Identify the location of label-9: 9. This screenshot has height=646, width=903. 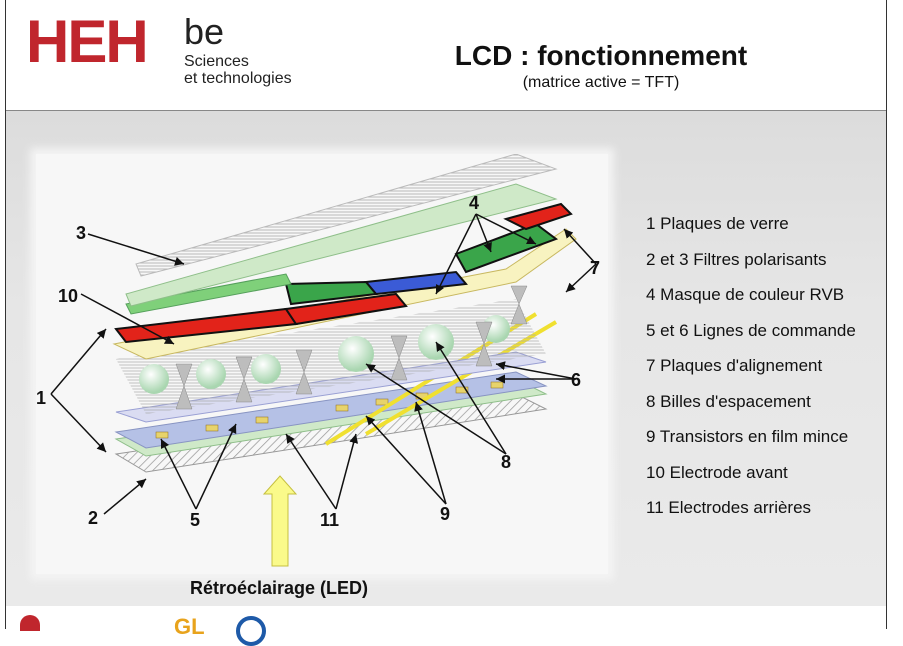
(445, 514).